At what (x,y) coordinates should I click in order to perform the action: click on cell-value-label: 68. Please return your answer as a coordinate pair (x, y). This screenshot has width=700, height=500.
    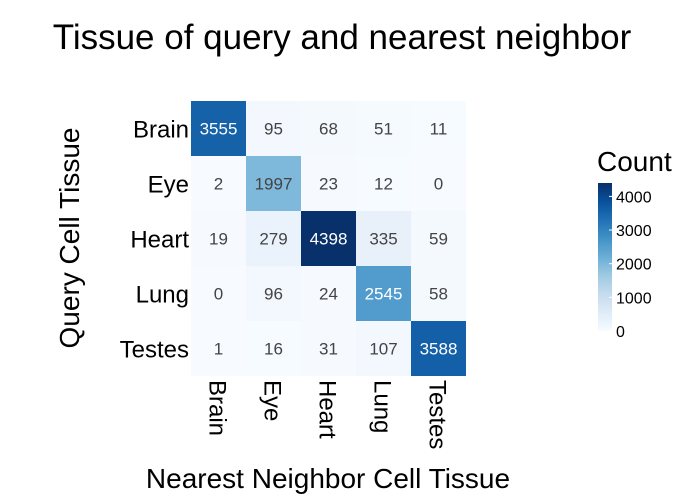
    Looking at the image, I should click on (328, 129).